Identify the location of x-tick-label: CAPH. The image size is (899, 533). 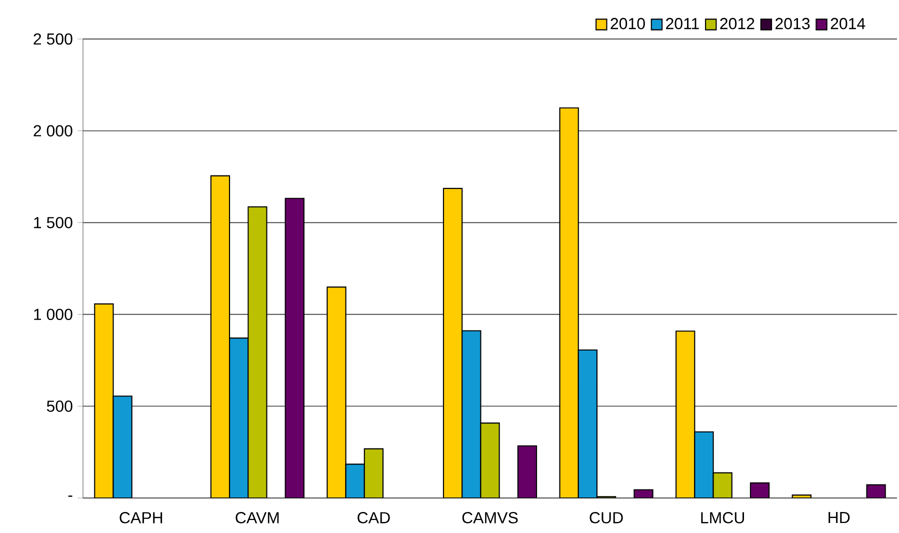
(141, 518).